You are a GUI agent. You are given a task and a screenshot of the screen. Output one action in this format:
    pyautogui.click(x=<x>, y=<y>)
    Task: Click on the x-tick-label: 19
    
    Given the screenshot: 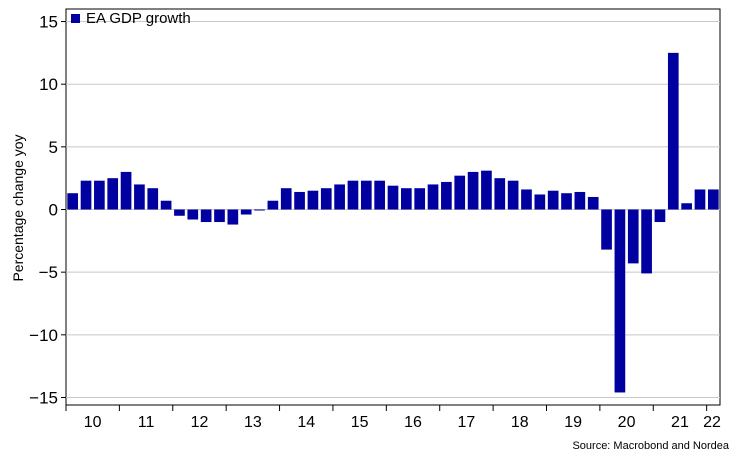 What is the action you would take?
    pyautogui.click(x=573, y=422)
    